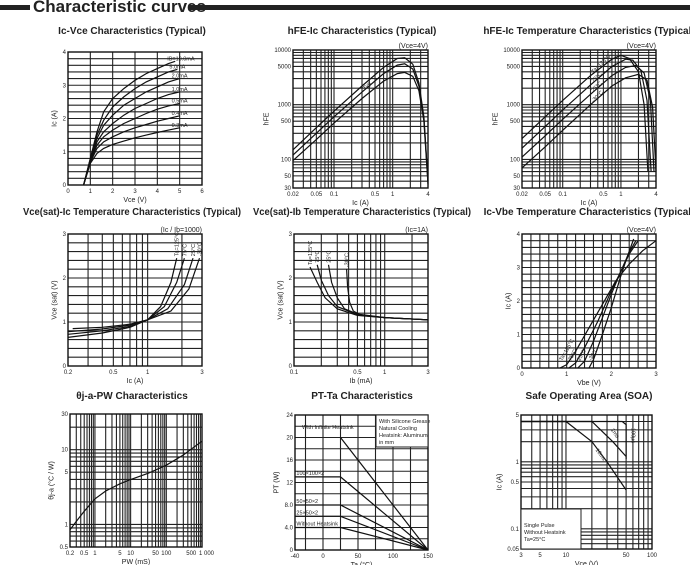  Describe the element at coordinates (119, 8) in the screenshot. I see `section-title: Characteristic curves` at that location.